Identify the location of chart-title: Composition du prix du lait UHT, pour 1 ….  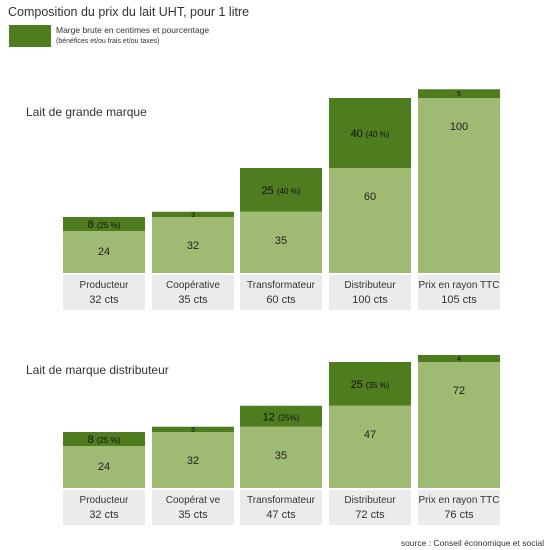
(129, 12).